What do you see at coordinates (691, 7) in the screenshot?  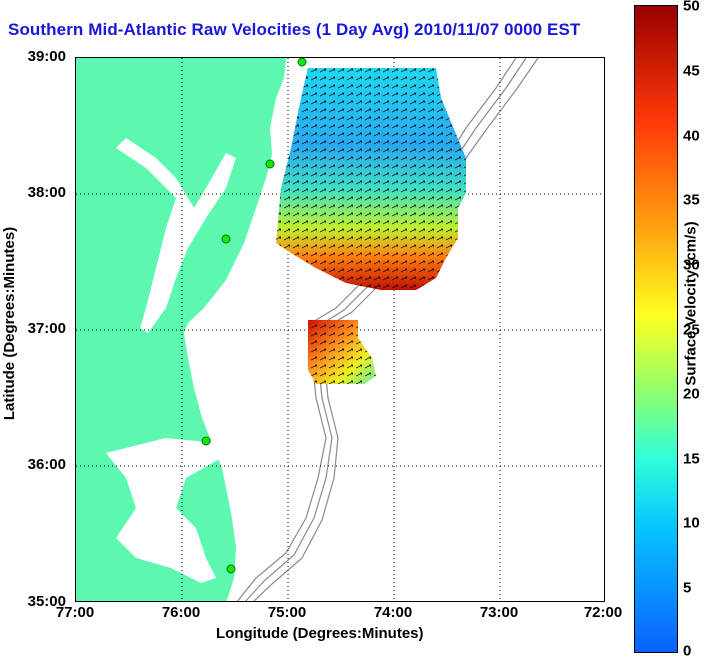 I see `colorbar-tick-label: 50` at bounding box center [691, 7].